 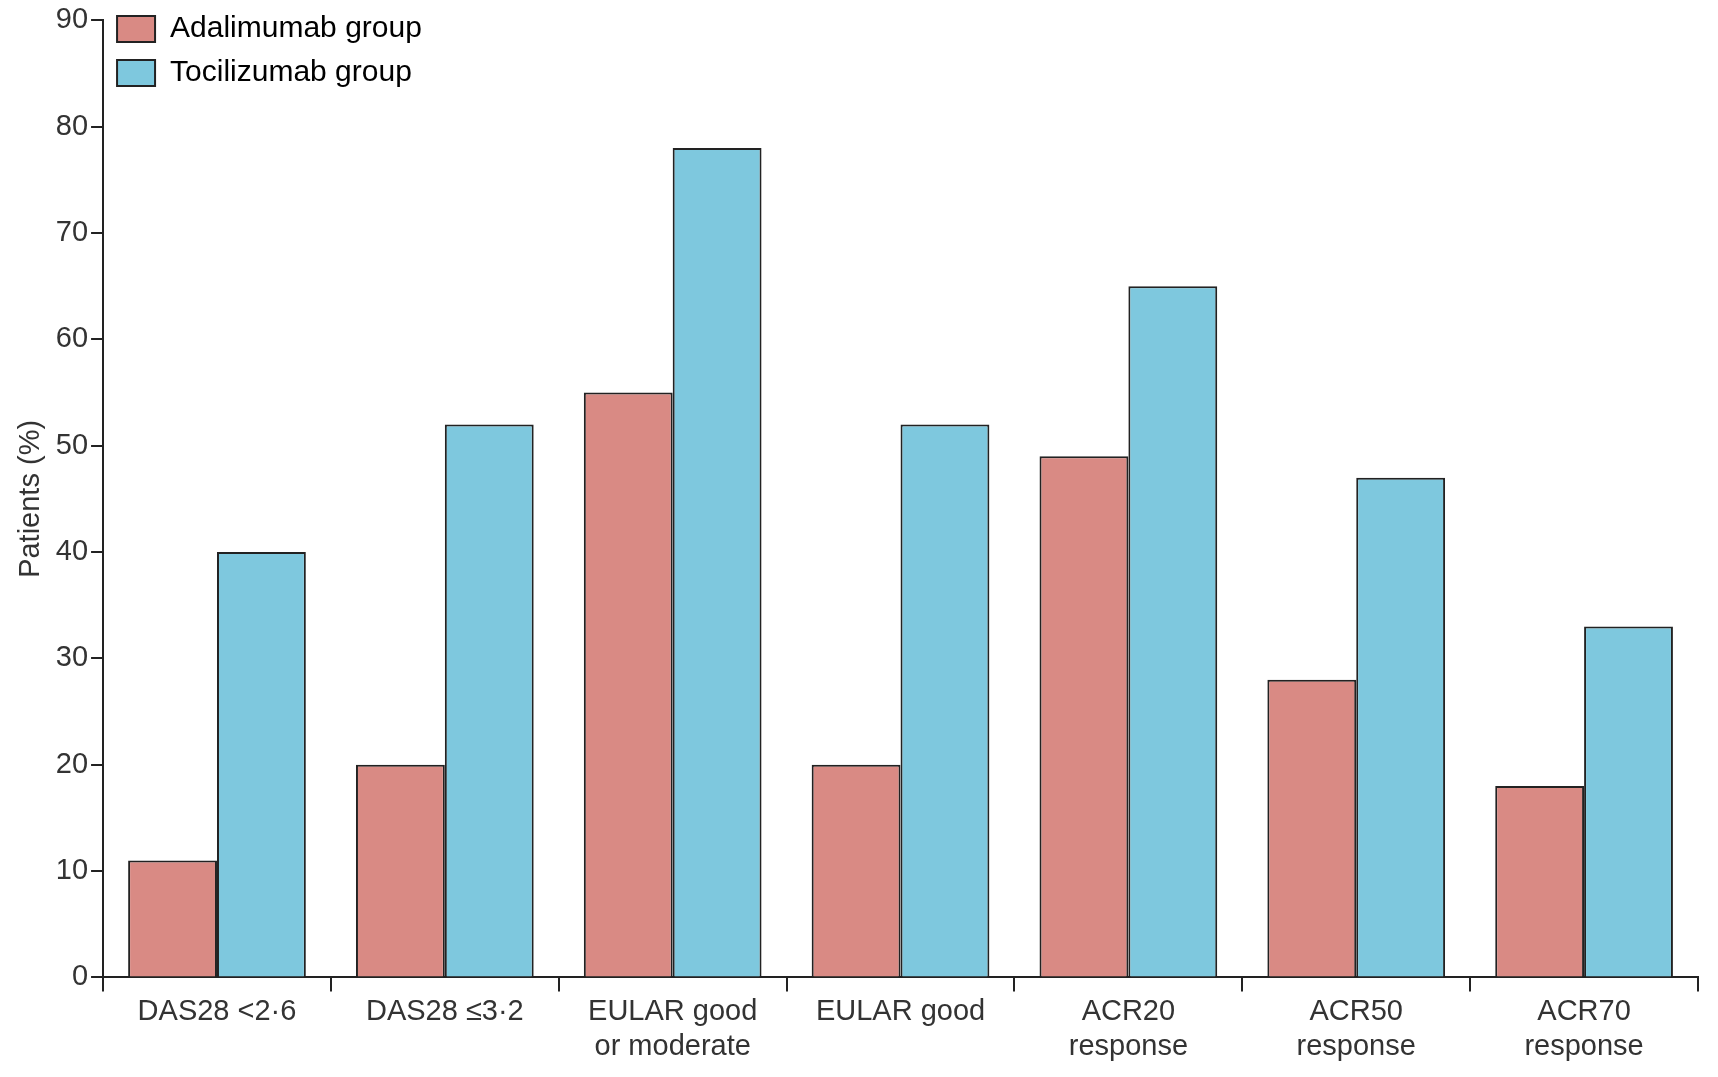 I want to click on x-tick-label: ACR50 response, so click(x=1356, y=1027).